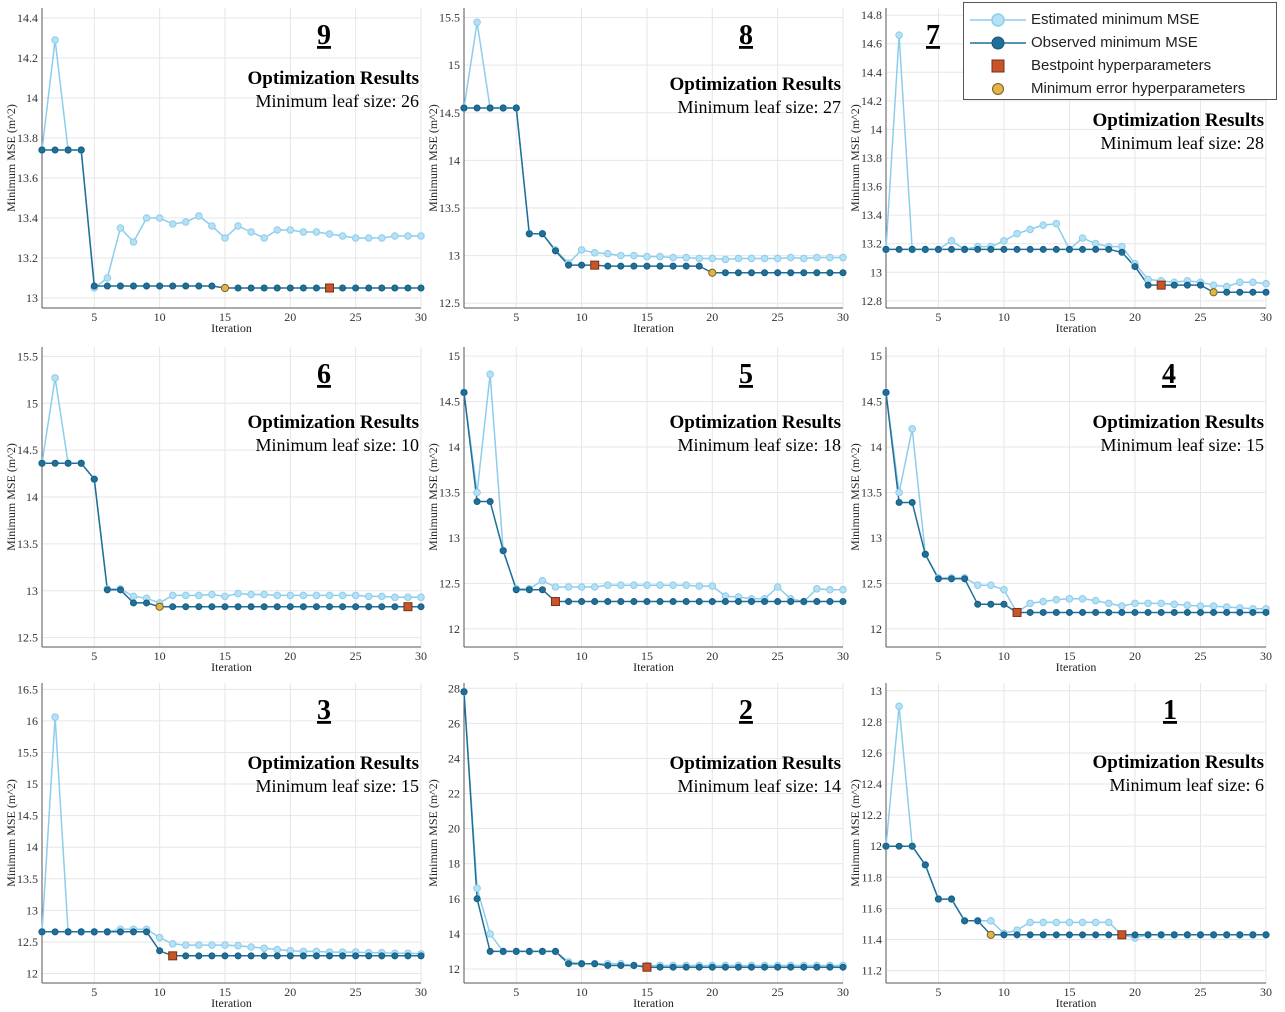 The width and height of the screenshot is (1285, 1012). What do you see at coordinates (94, 317) in the screenshot?
I see `x-tick-label: 5` at bounding box center [94, 317].